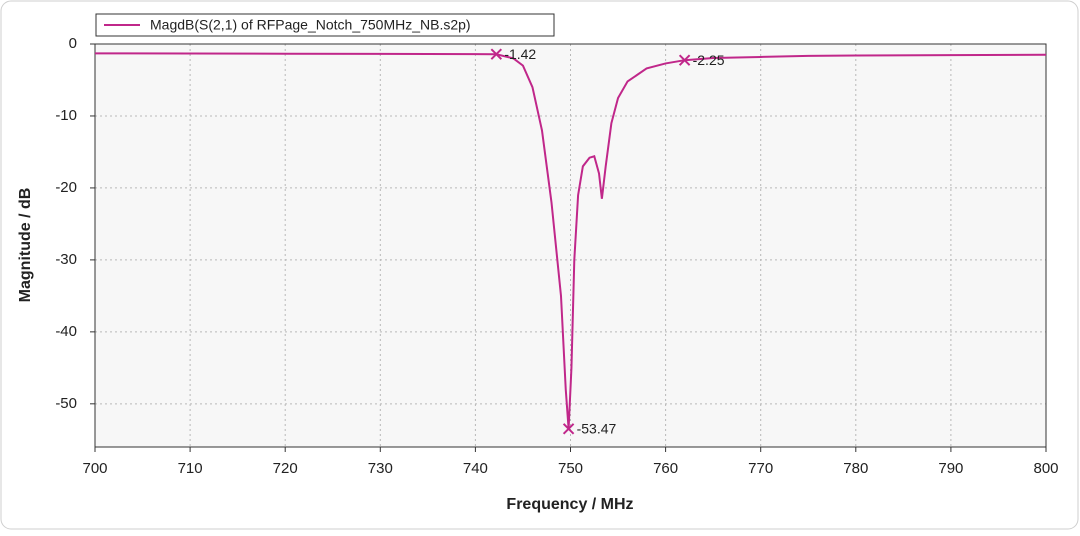 This screenshot has height=536, width=1080. I want to click on y-tick-label: -30, so click(66, 259).